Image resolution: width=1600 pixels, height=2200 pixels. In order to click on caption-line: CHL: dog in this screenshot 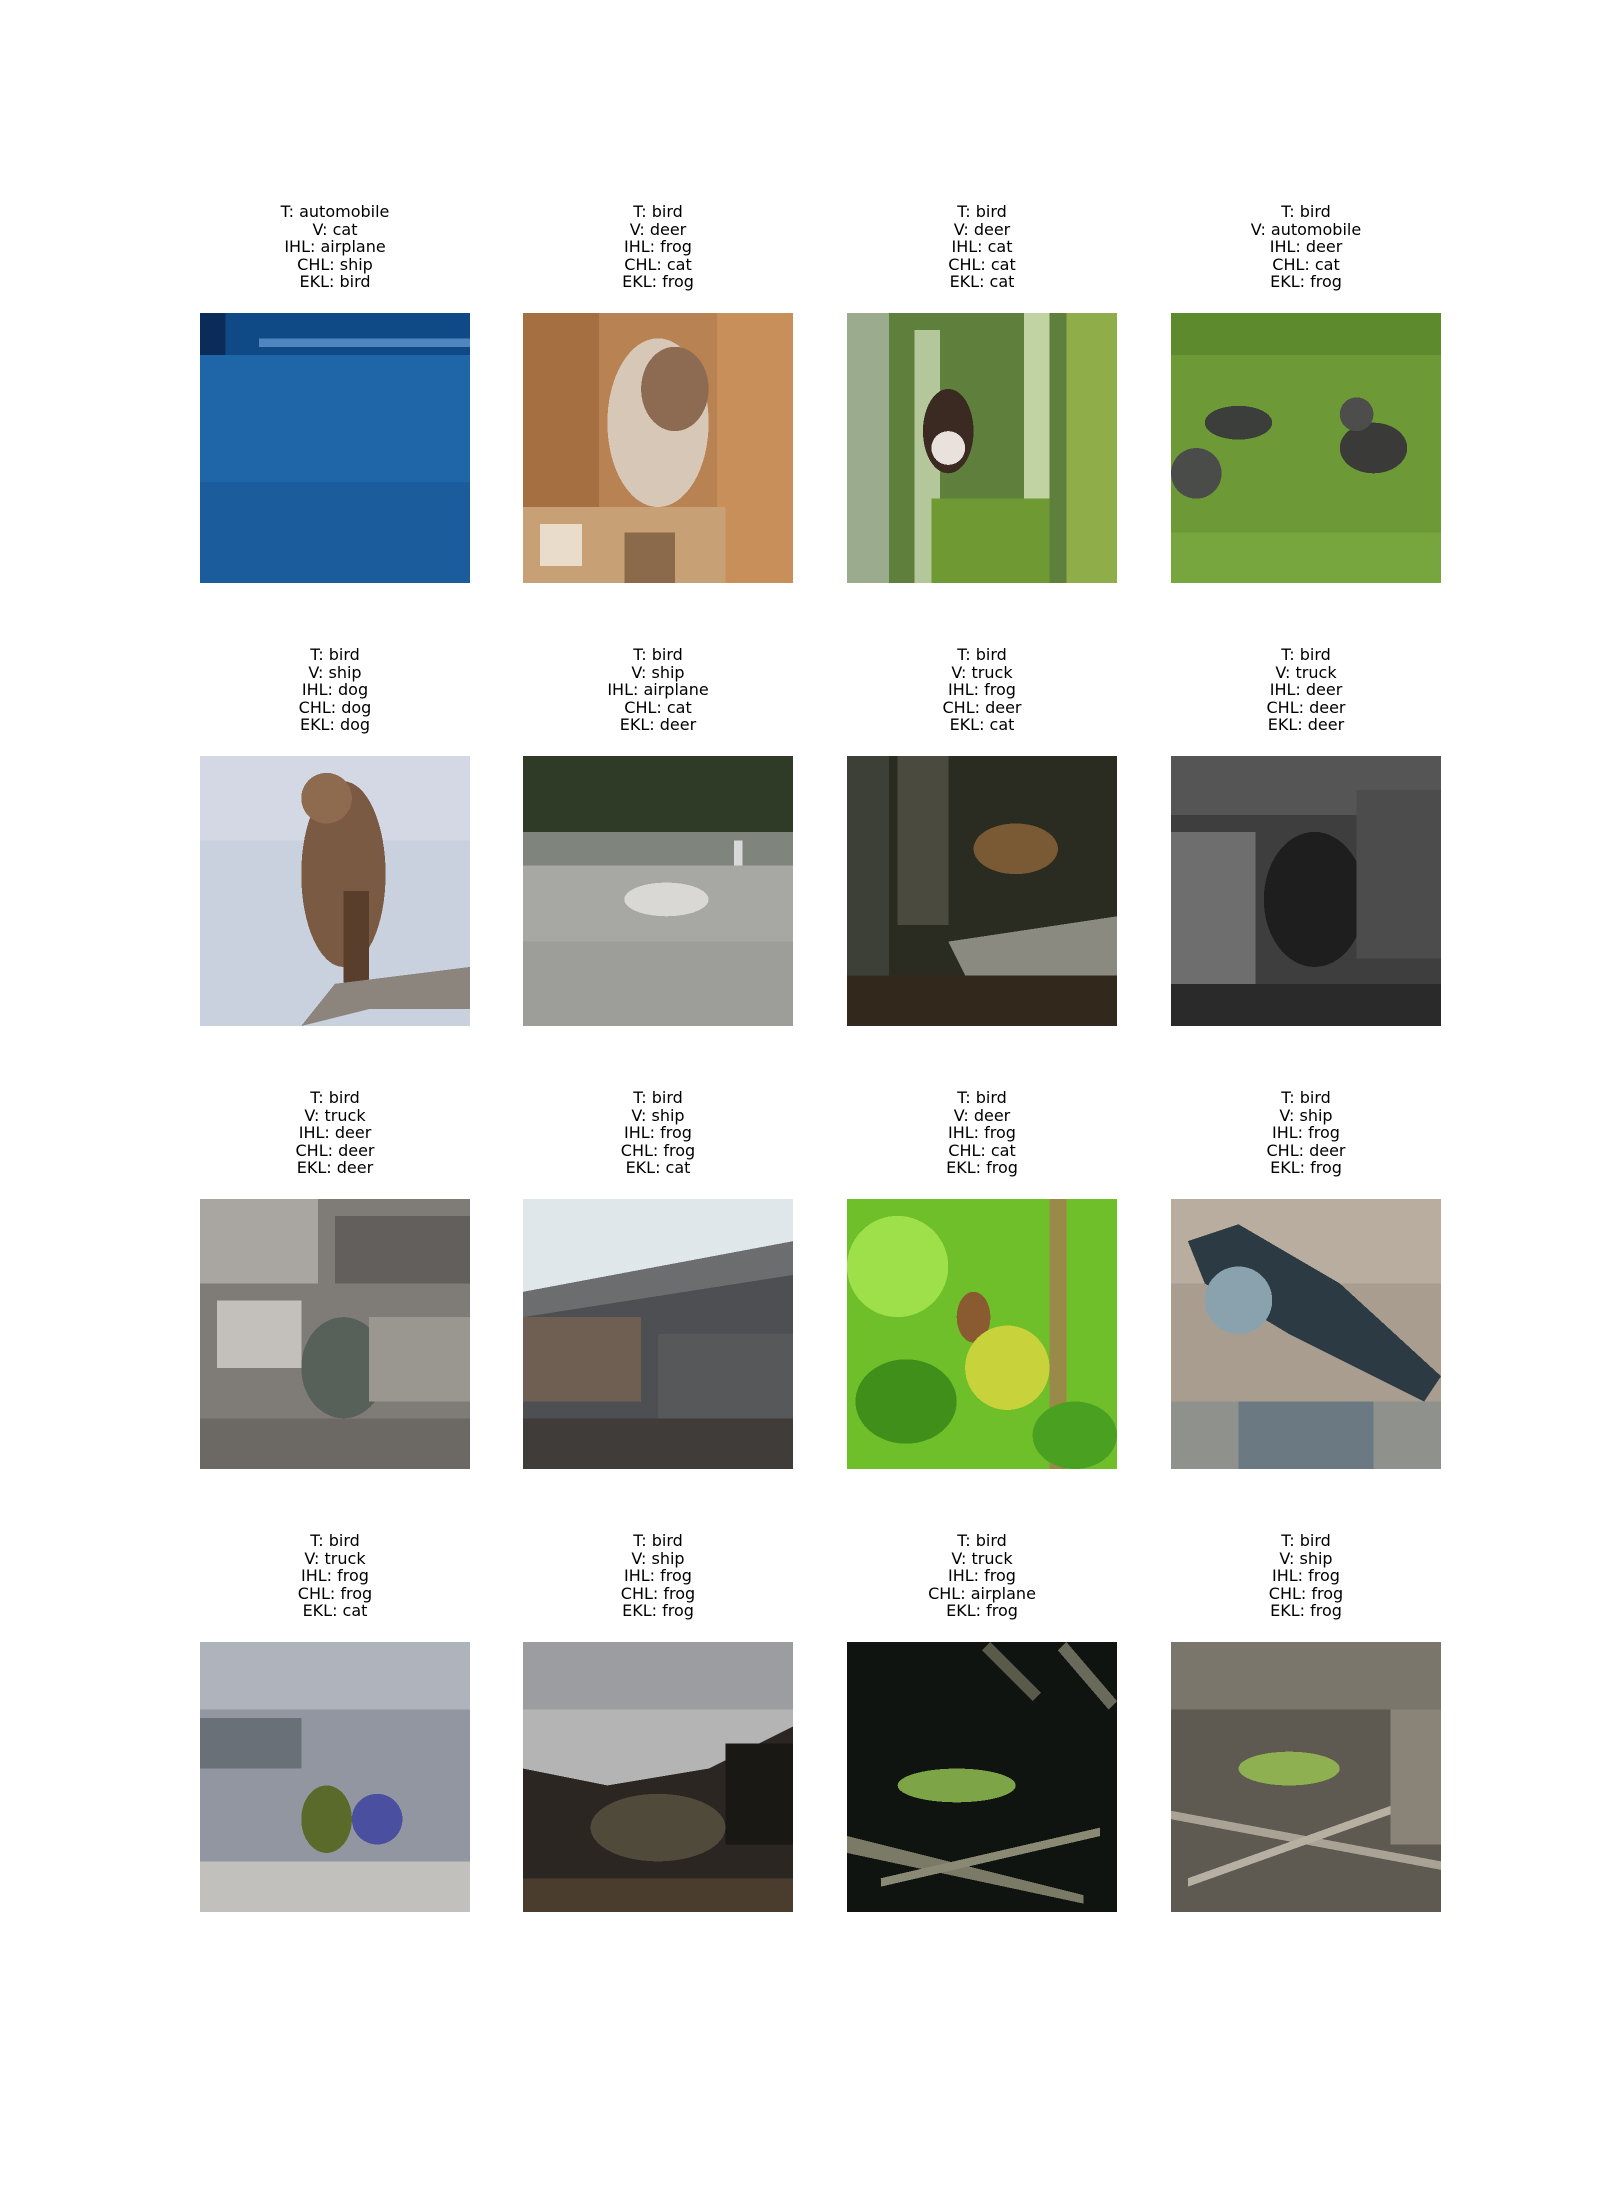, I will do `click(335, 707)`.